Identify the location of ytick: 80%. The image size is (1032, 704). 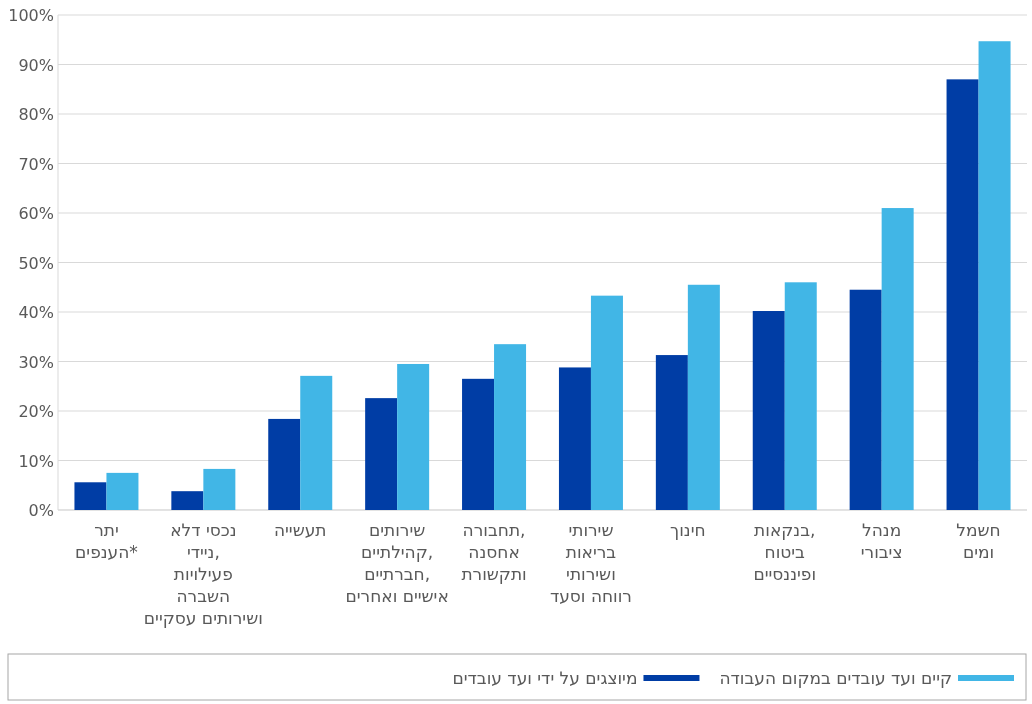
(36, 114).